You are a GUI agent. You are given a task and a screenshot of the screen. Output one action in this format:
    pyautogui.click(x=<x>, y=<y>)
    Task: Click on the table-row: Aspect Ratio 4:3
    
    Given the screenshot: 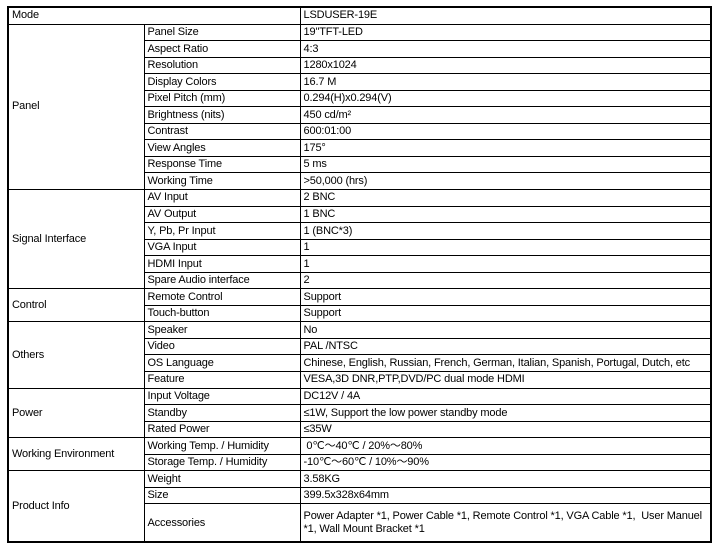 What is the action you would take?
    pyautogui.click(x=360, y=49)
    